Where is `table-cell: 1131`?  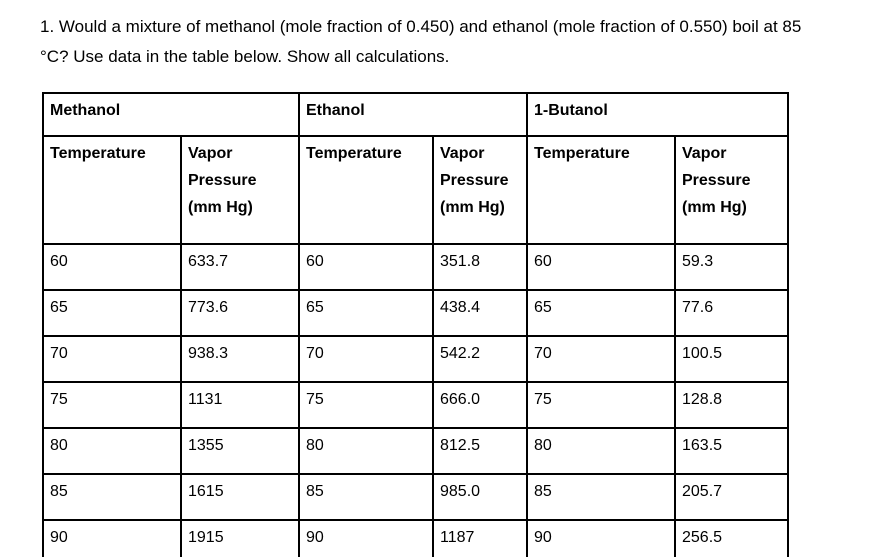 table-cell: 1131 is located at coordinates (240, 405).